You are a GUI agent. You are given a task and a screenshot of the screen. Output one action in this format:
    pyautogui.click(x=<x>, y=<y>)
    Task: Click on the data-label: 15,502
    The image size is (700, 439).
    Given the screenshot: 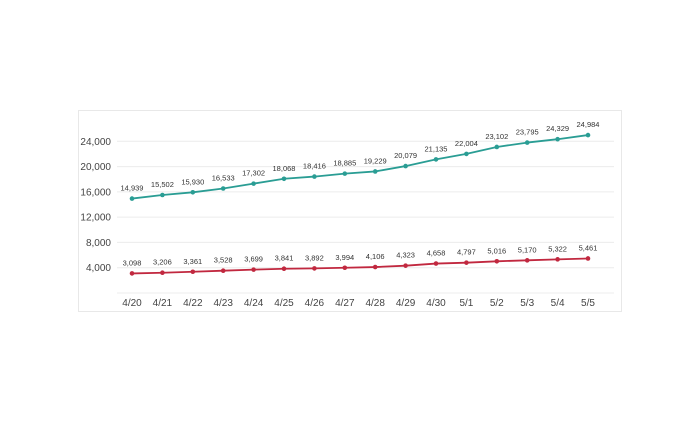 What is the action you would take?
    pyautogui.click(x=162, y=184)
    